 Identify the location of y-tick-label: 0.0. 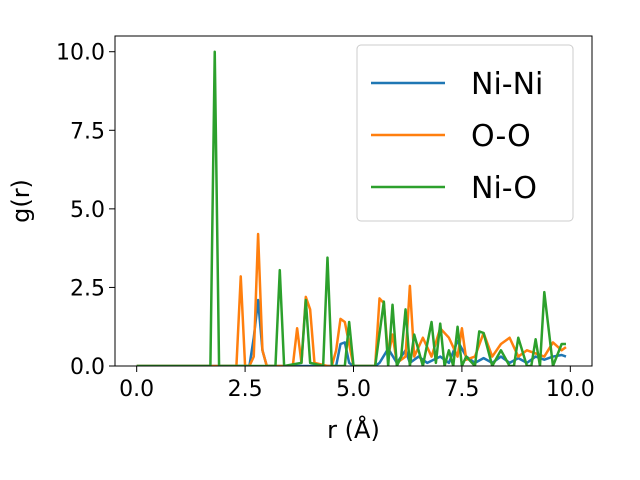
(87, 367).